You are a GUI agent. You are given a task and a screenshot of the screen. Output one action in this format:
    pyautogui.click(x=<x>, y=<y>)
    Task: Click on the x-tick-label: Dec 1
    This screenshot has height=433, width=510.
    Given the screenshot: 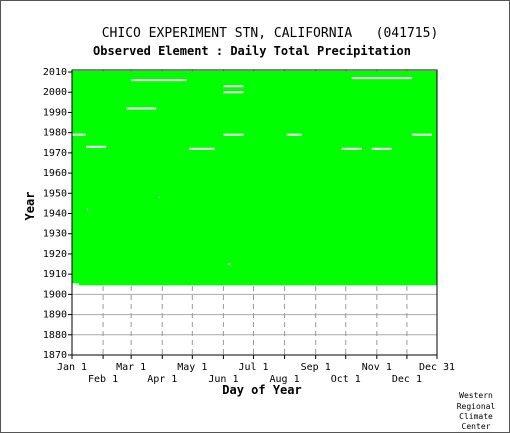 What is the action you would take?
    pyautogui.click(x=407, y=379)
    